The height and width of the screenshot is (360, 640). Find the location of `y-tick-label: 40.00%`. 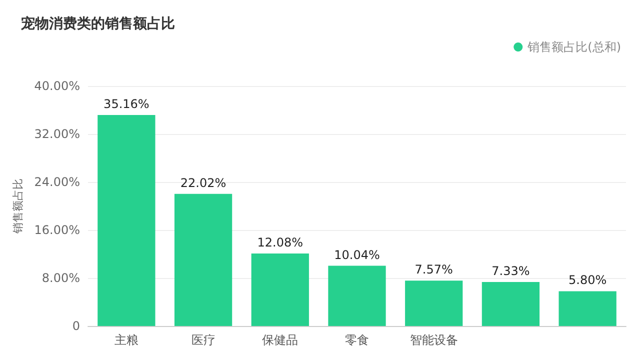

y-tick-label: 40.00% is located at coordinates (57, 86).